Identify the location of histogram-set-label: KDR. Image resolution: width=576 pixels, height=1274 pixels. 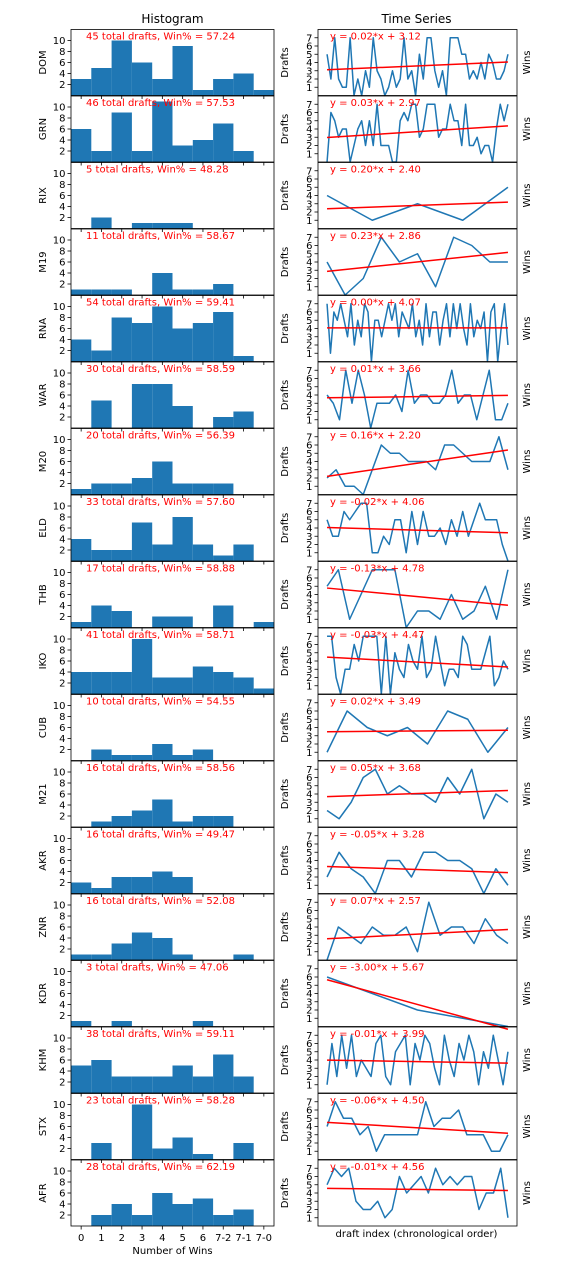
(43, 993).